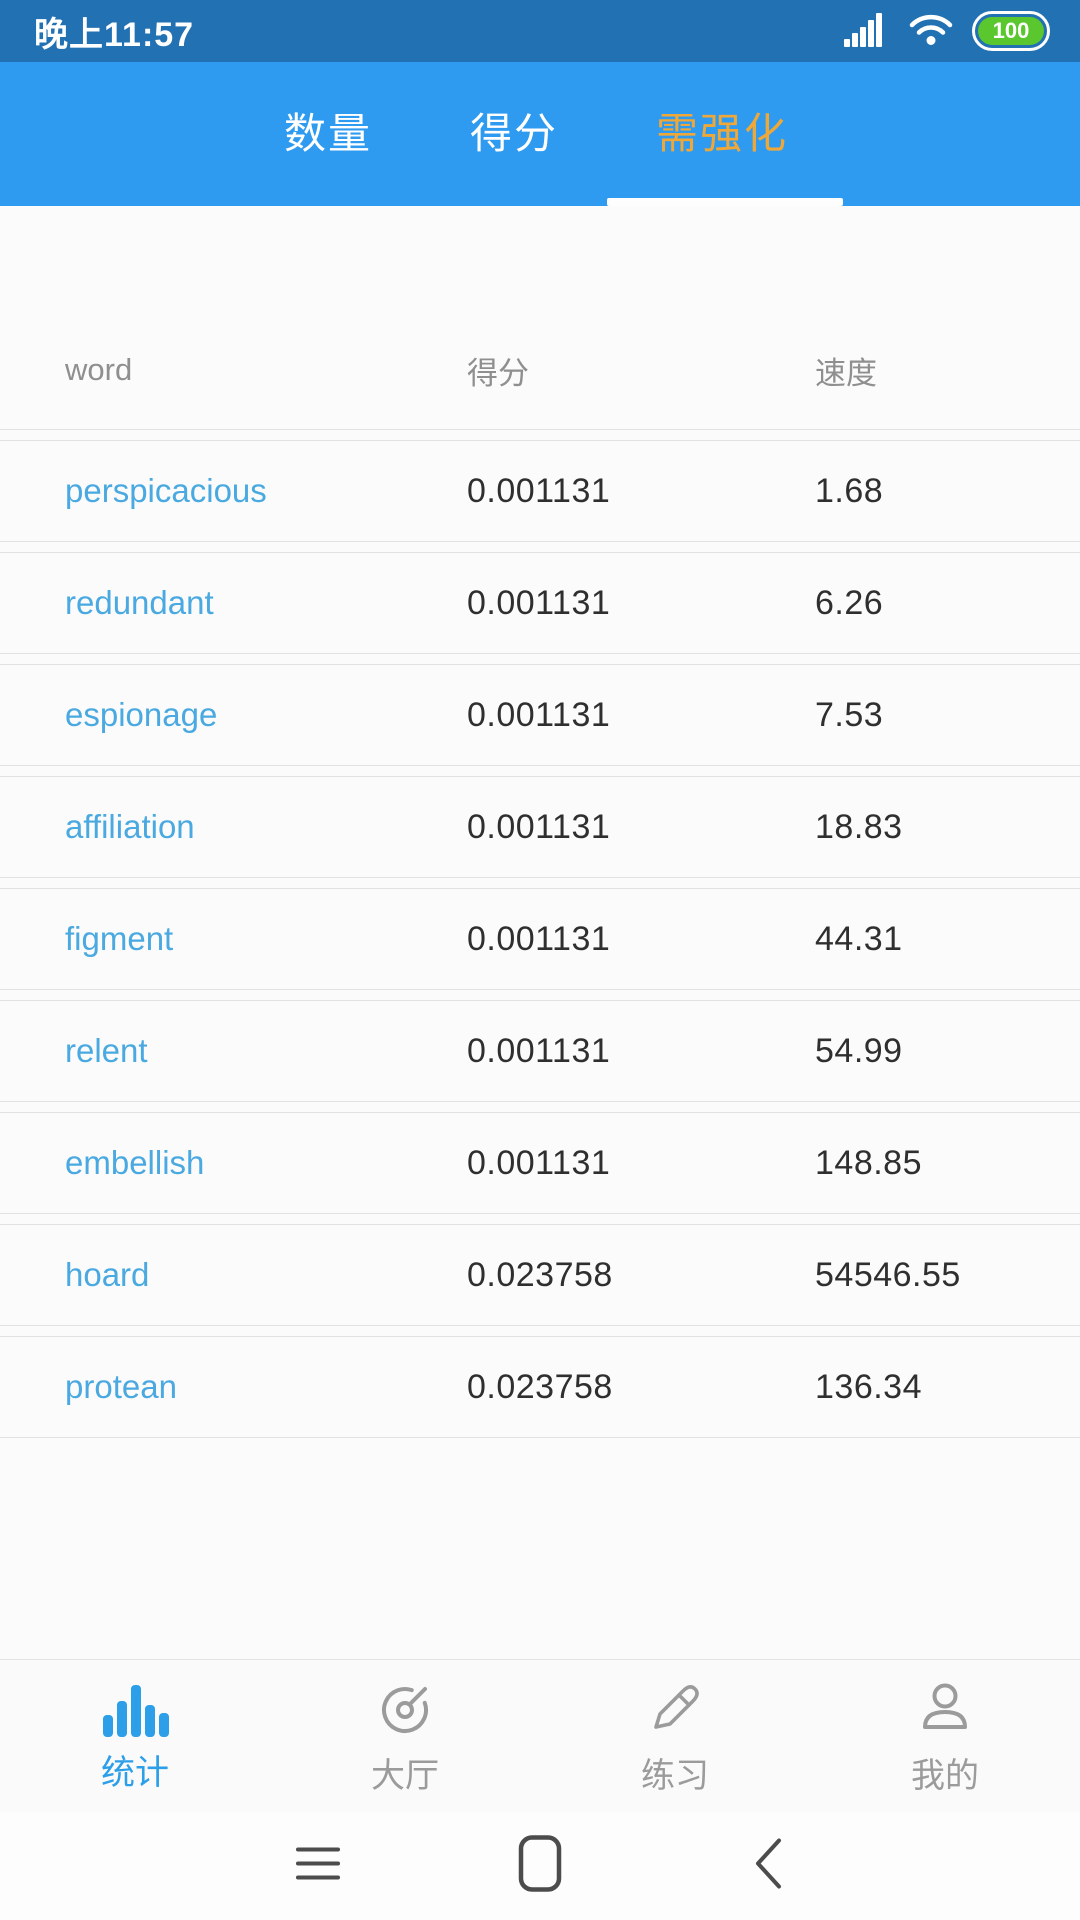  What do you see at coordinates (114, 34) in the screenshot?
I see `status-time: 晚上11:57` at bounding box center [114, 34].